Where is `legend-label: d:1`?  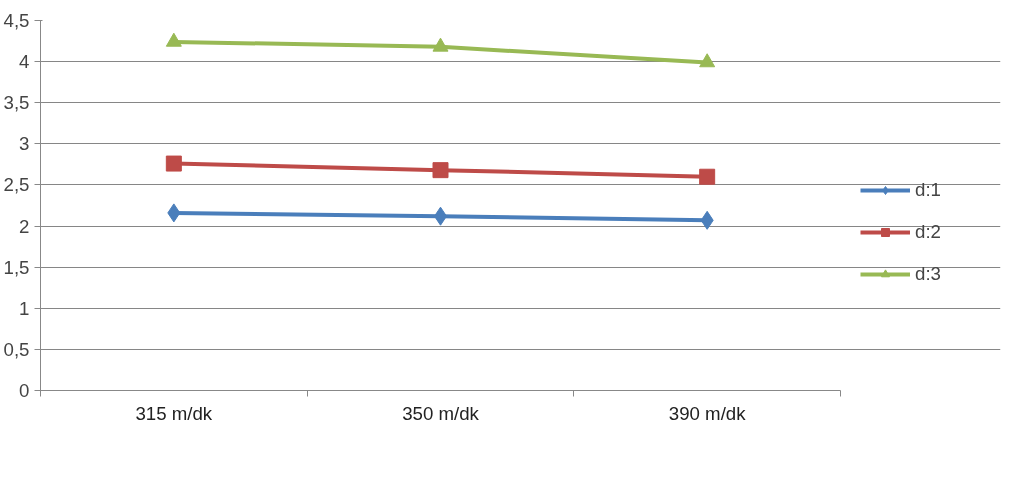
legend-label: d:1 is located at coordinates (928, 190).